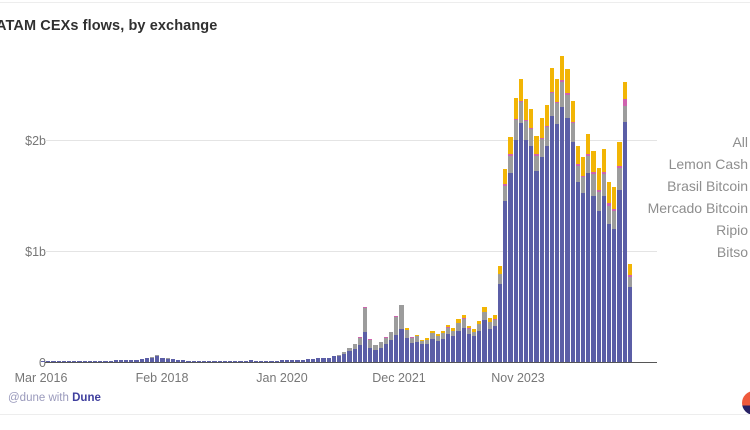 Image resolution: width=750 pixels, height=430 pixels. I want to click on dune-logo-icon, so click(746, 403).